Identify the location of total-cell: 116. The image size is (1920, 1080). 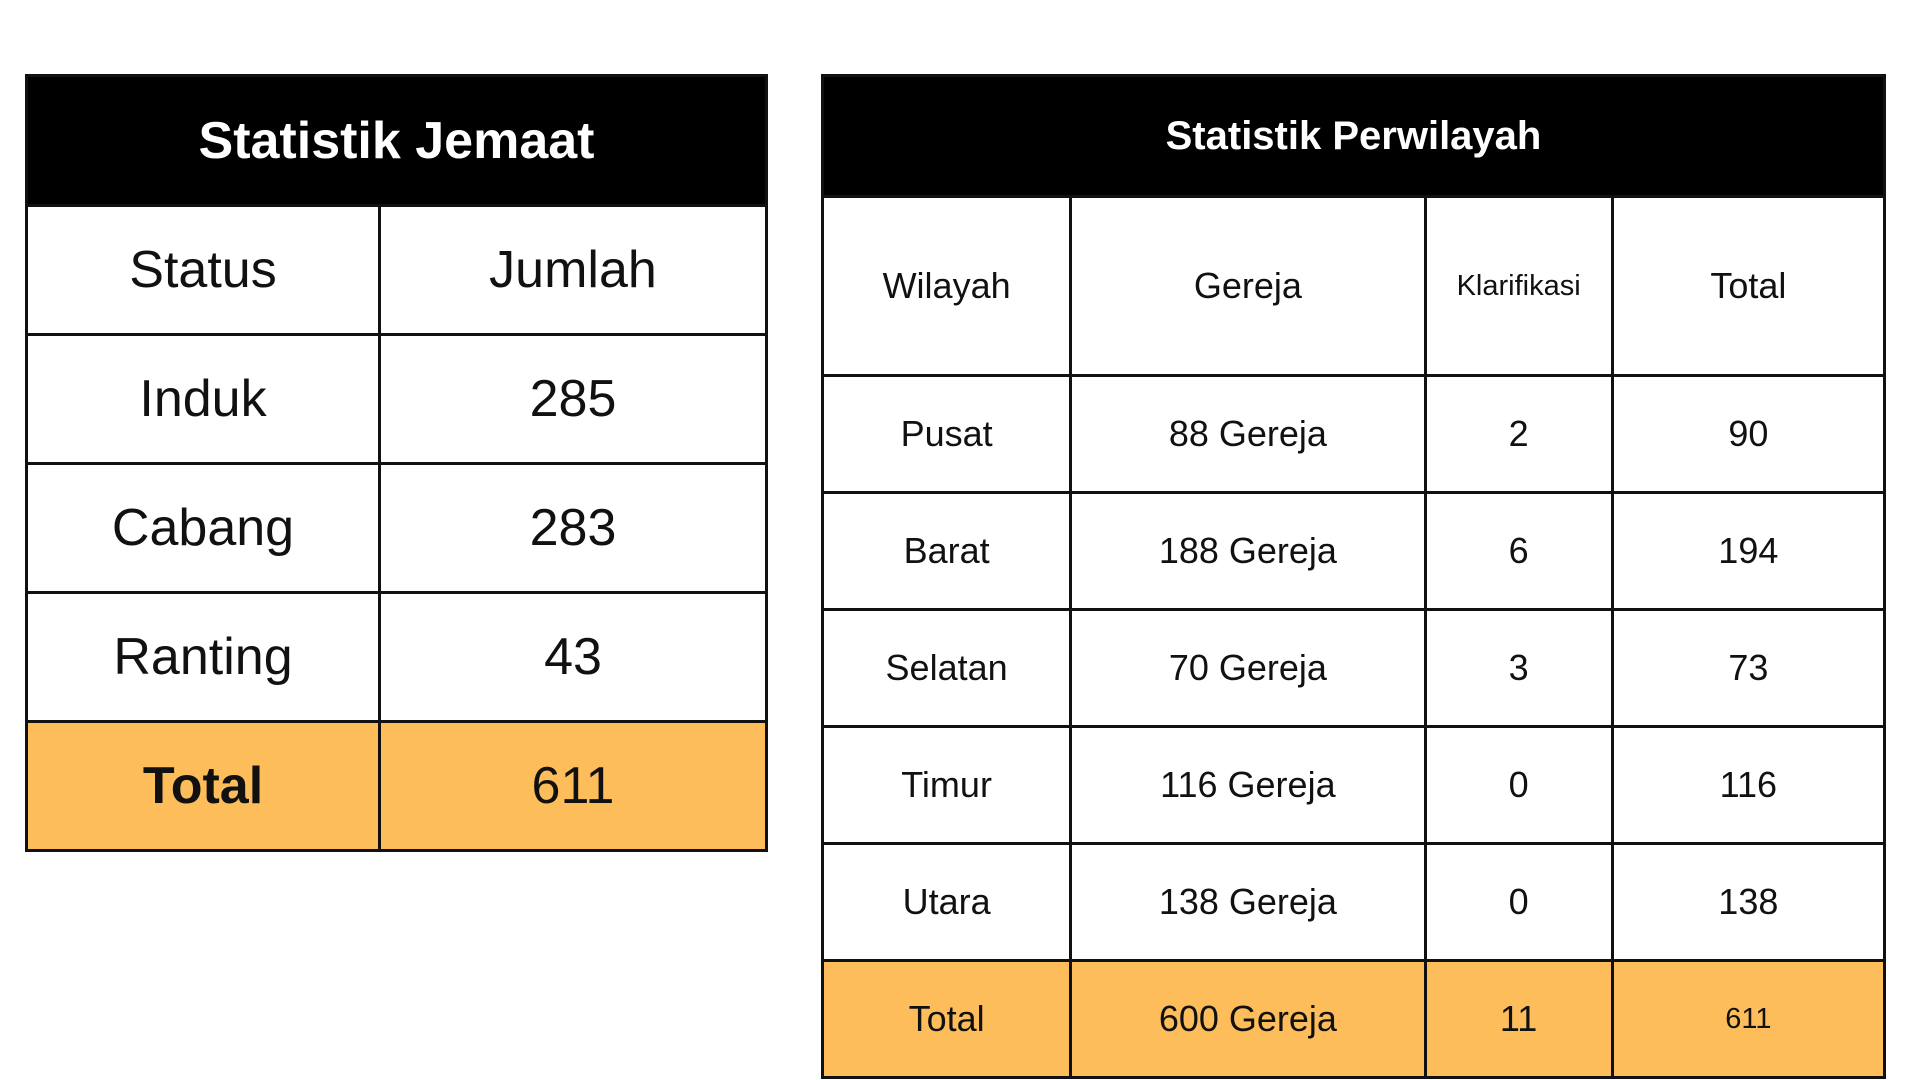
(1748, 785).